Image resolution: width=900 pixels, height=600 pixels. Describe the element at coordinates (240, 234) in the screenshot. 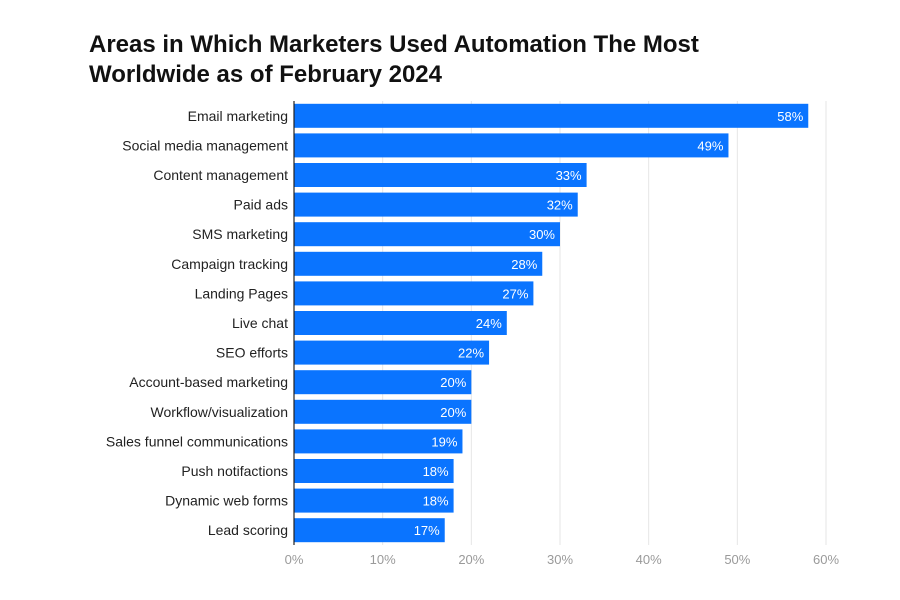

I see `category-label: SMS marketing` at that location.